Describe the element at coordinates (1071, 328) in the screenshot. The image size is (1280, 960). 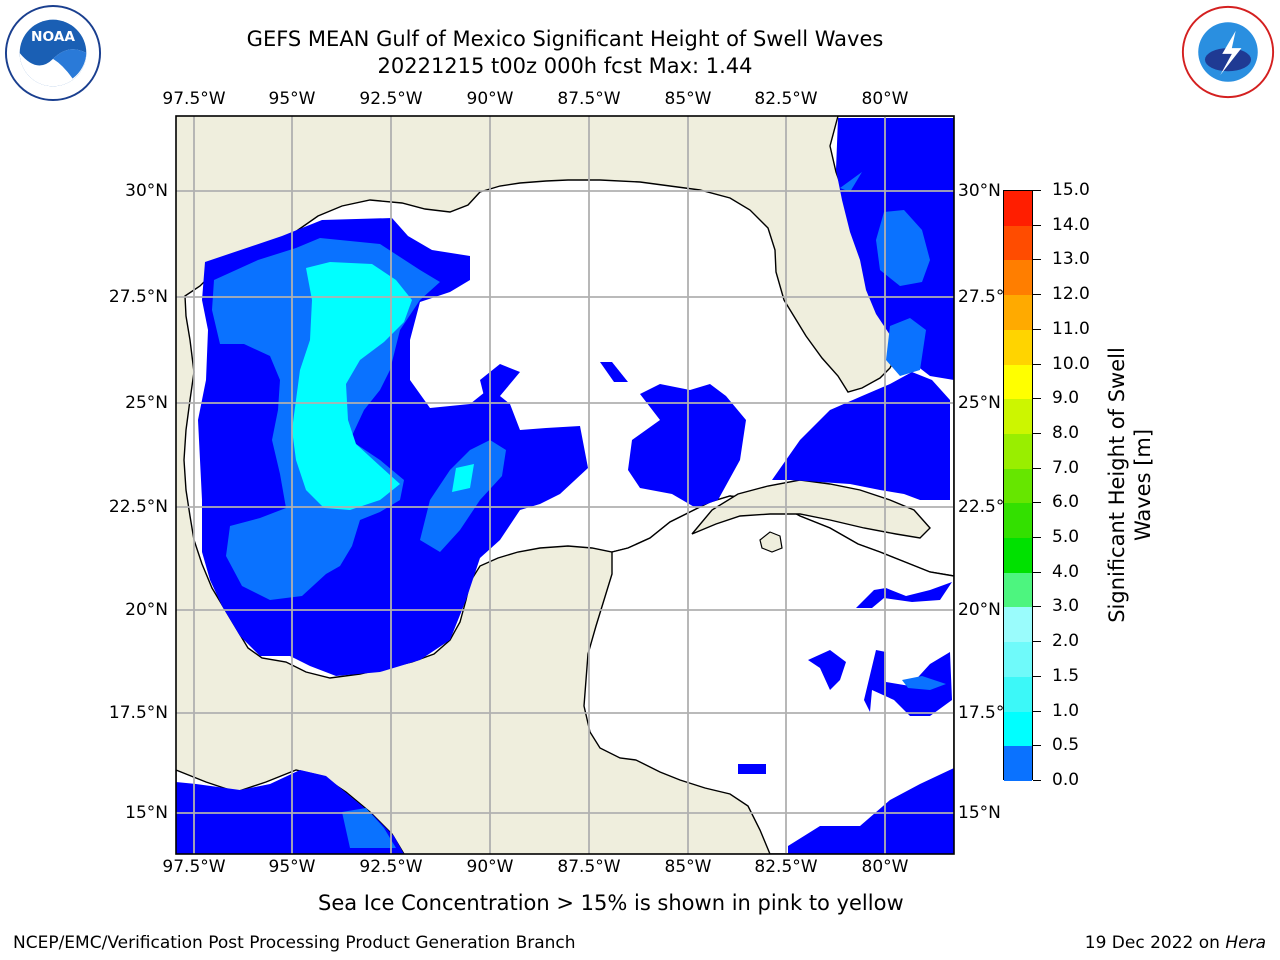
I see `colorbar-tick-label: 11.0` at that location.